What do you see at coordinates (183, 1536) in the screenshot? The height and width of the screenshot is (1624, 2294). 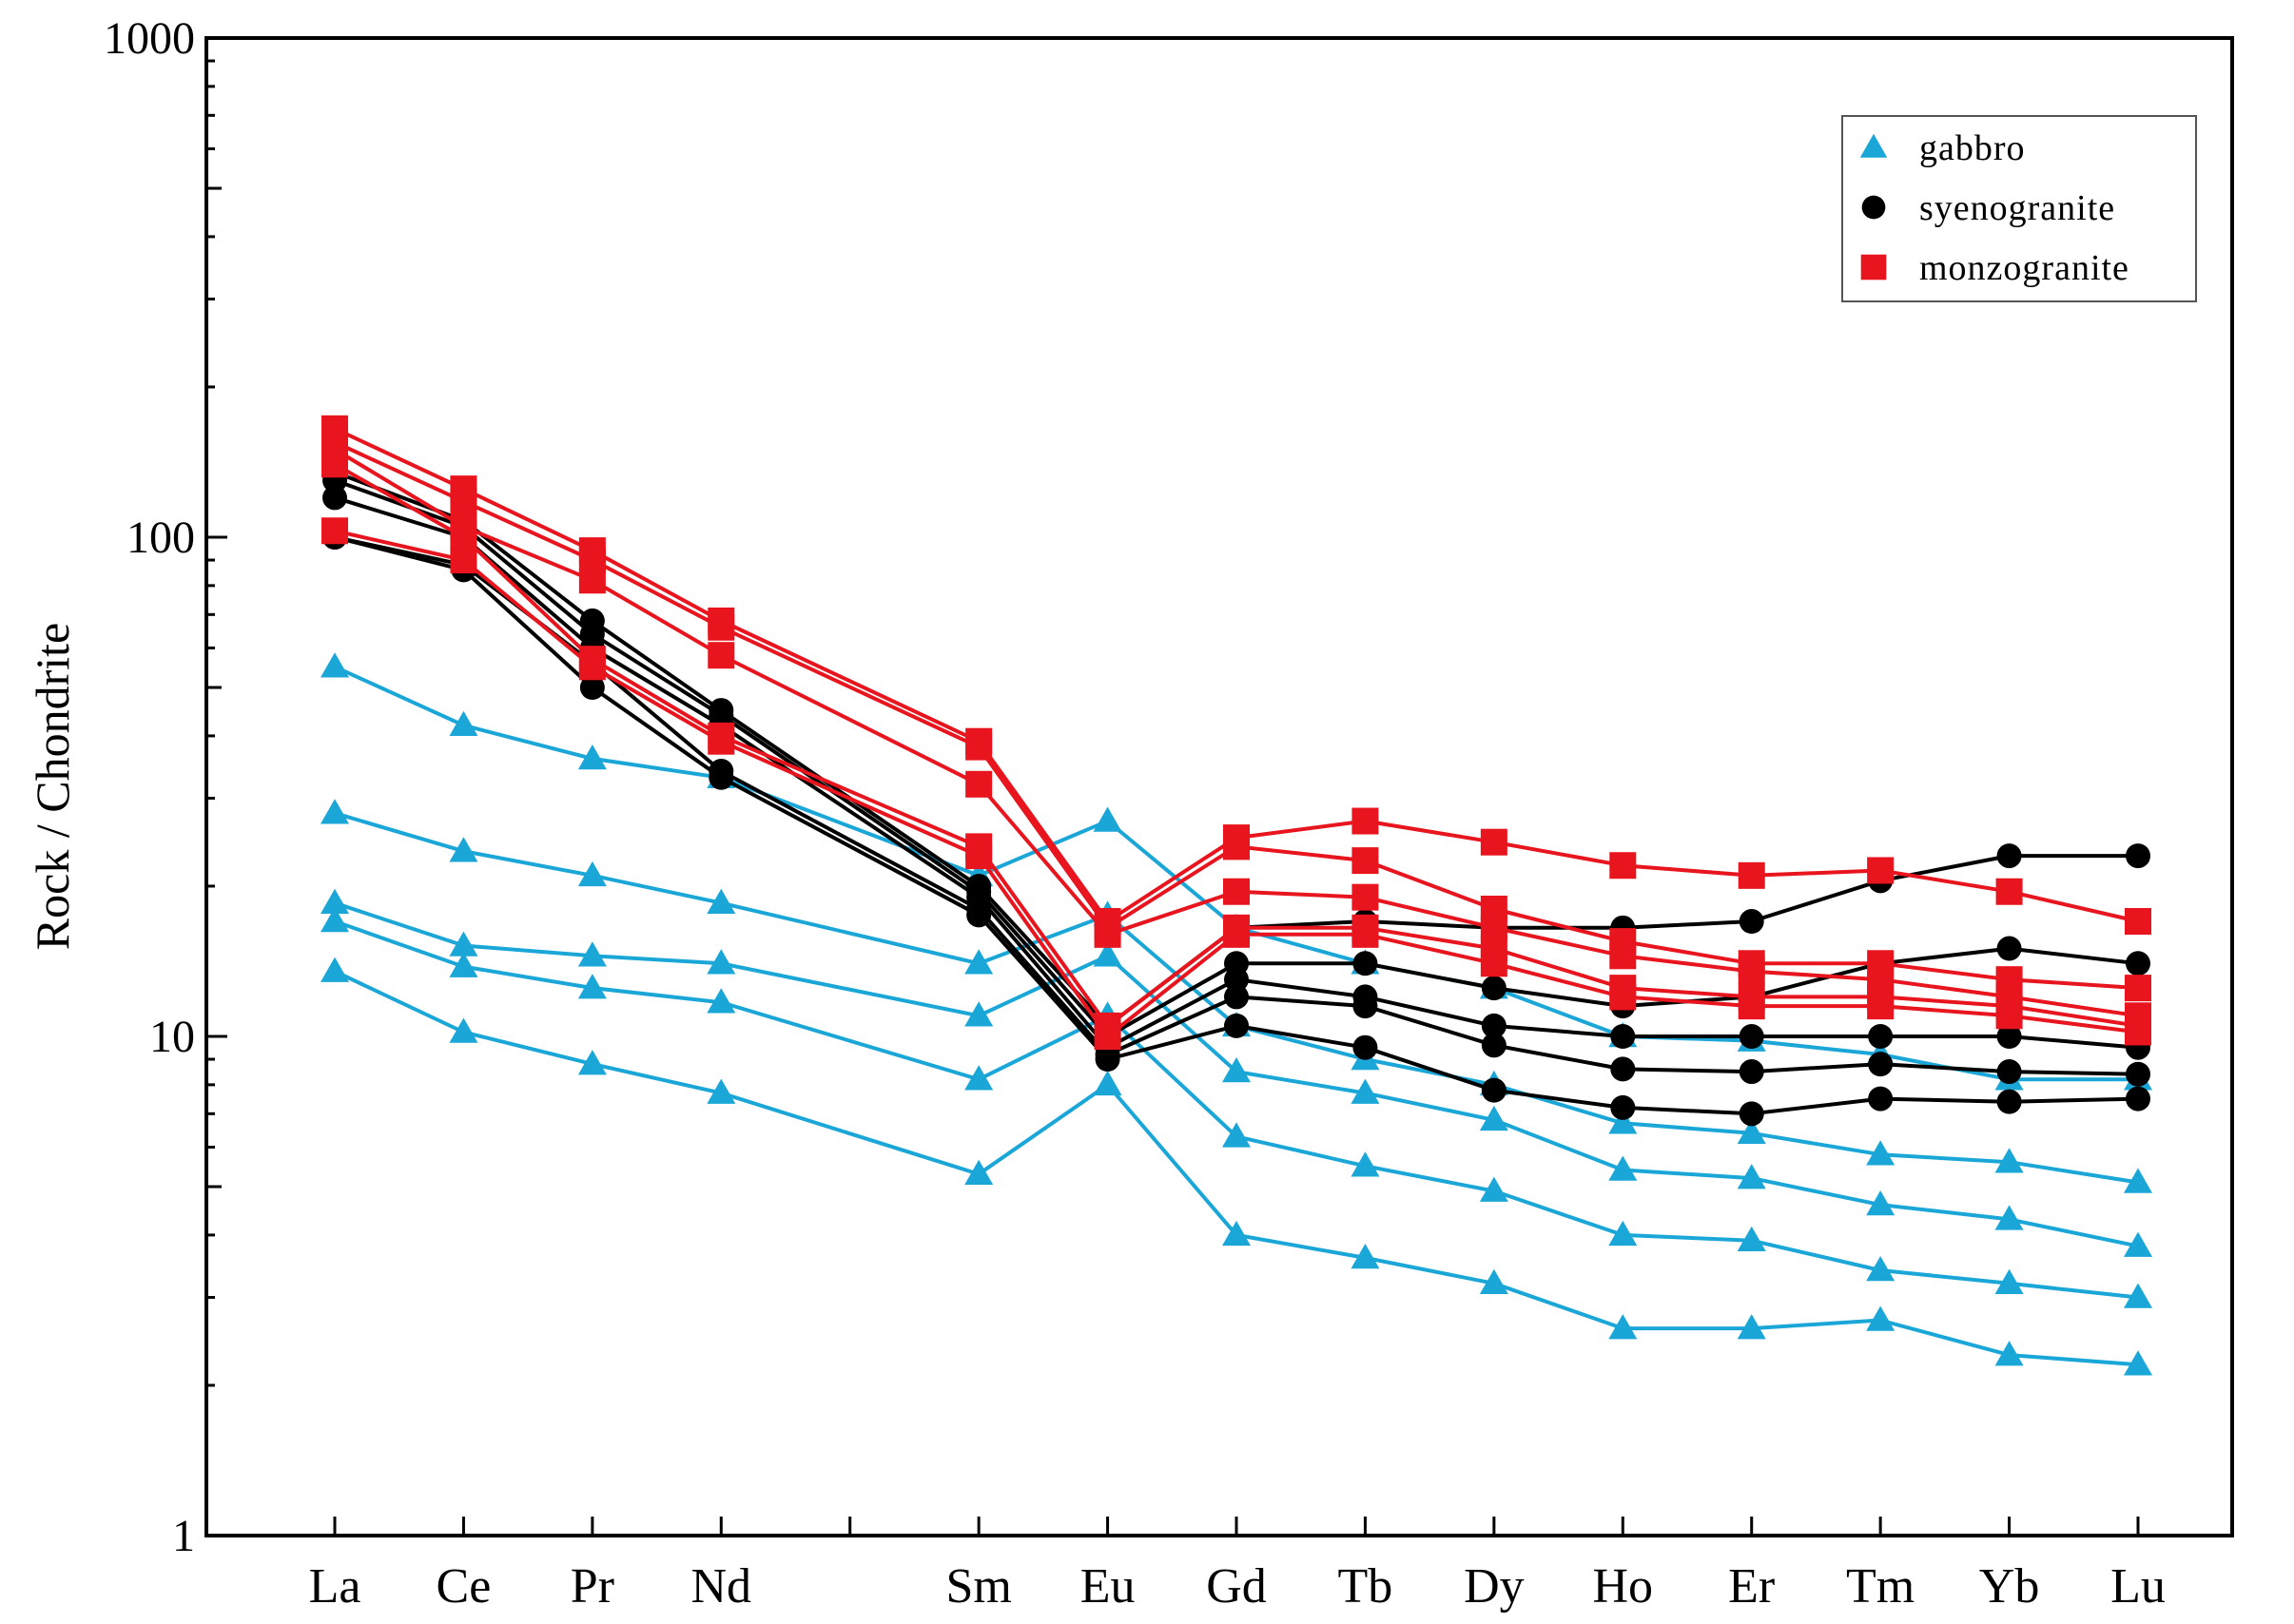 I see `y-tick-label: 1` at bounding box center [183, 1536].